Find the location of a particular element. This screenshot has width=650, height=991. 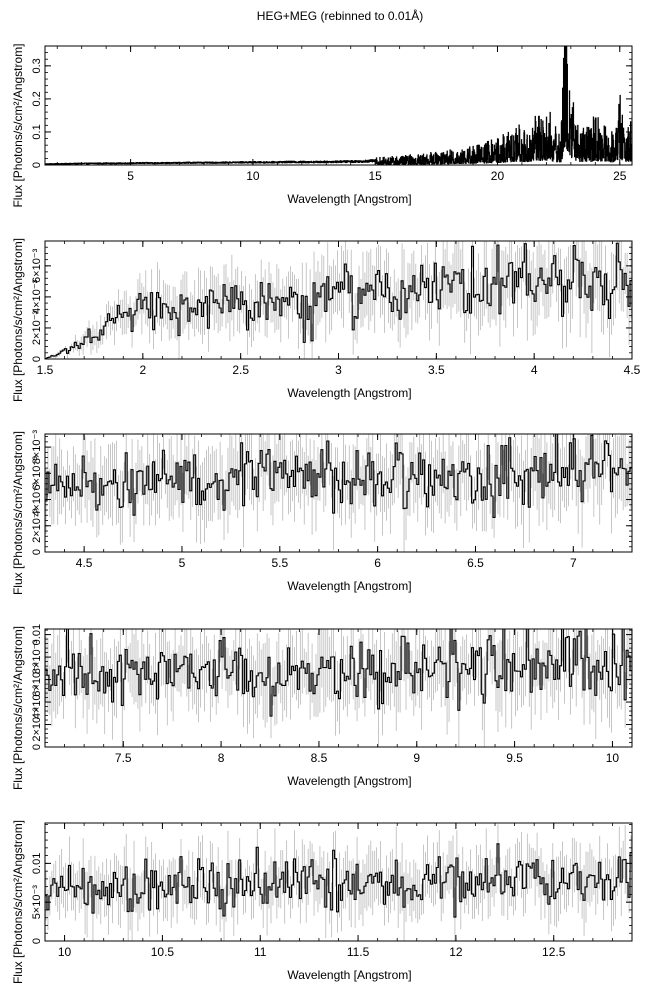

x-tick-label: 7.5 is located at coordinates (123, 758).